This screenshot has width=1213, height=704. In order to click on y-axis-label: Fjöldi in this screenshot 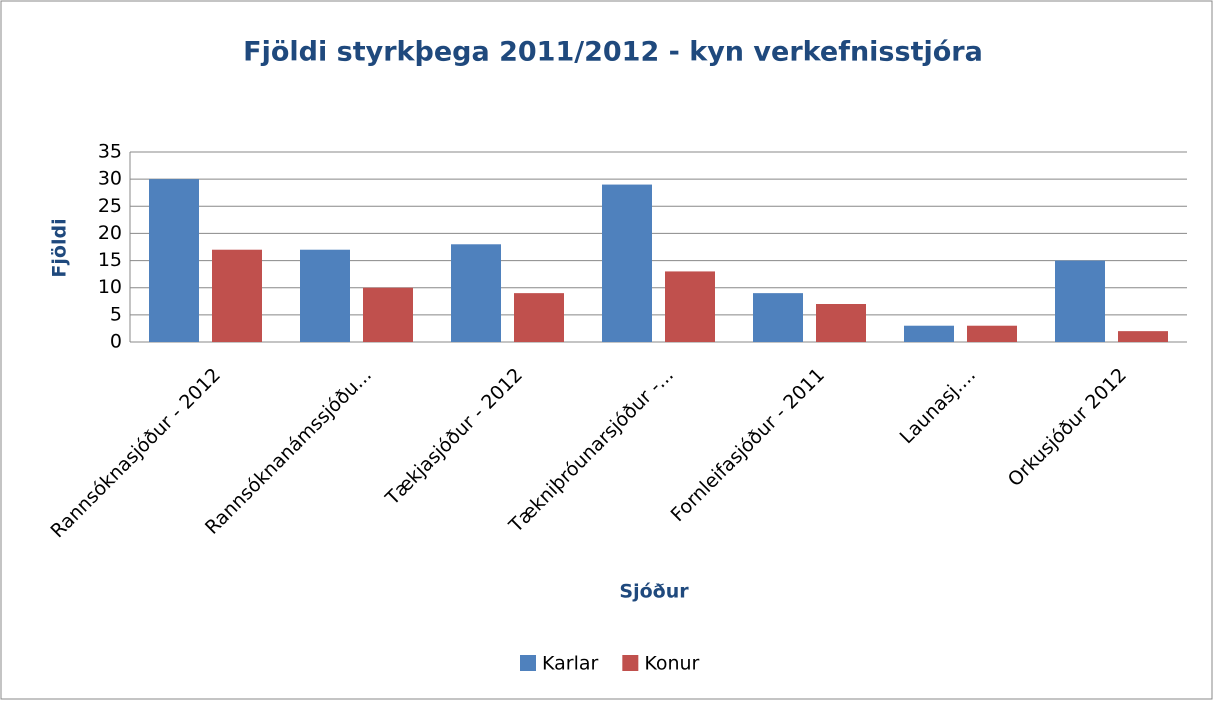, I will do `click(60, 247)`.